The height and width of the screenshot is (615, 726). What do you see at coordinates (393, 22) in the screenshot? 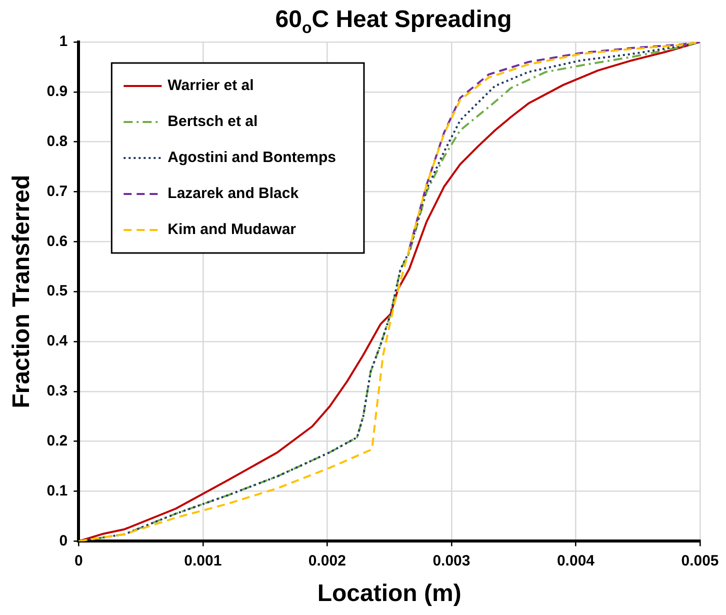
I see `chart-title: 60$_{o}$C Heat Spreading` at bounding box center [393, 22].